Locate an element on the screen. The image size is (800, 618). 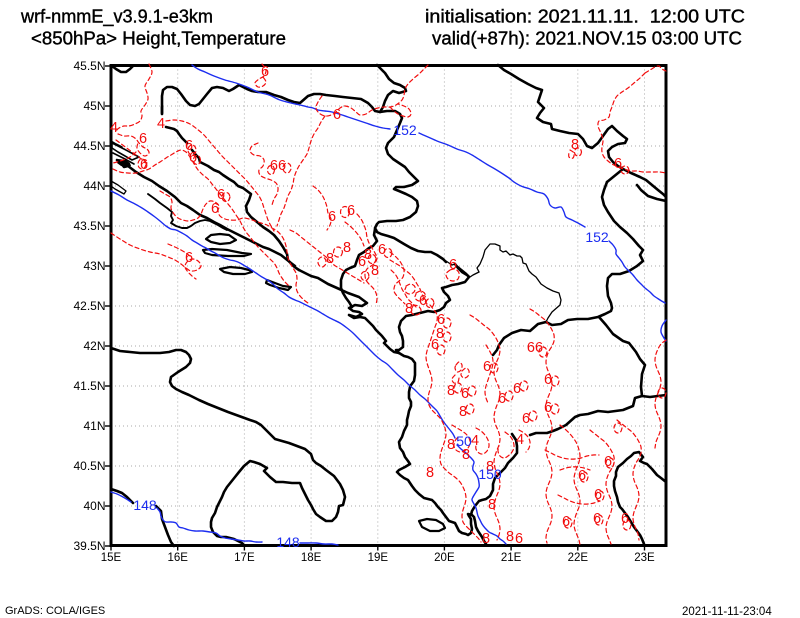
svg-text: 42.5N is located at coordinates (89, 306).